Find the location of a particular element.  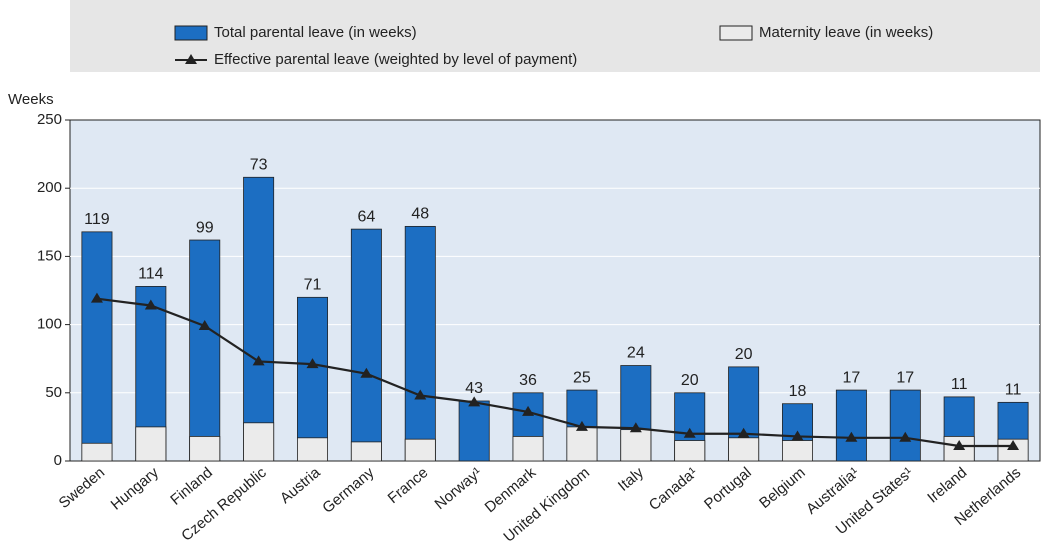

x-tick-label: Norway¹ is located at coordinates (459, 488).